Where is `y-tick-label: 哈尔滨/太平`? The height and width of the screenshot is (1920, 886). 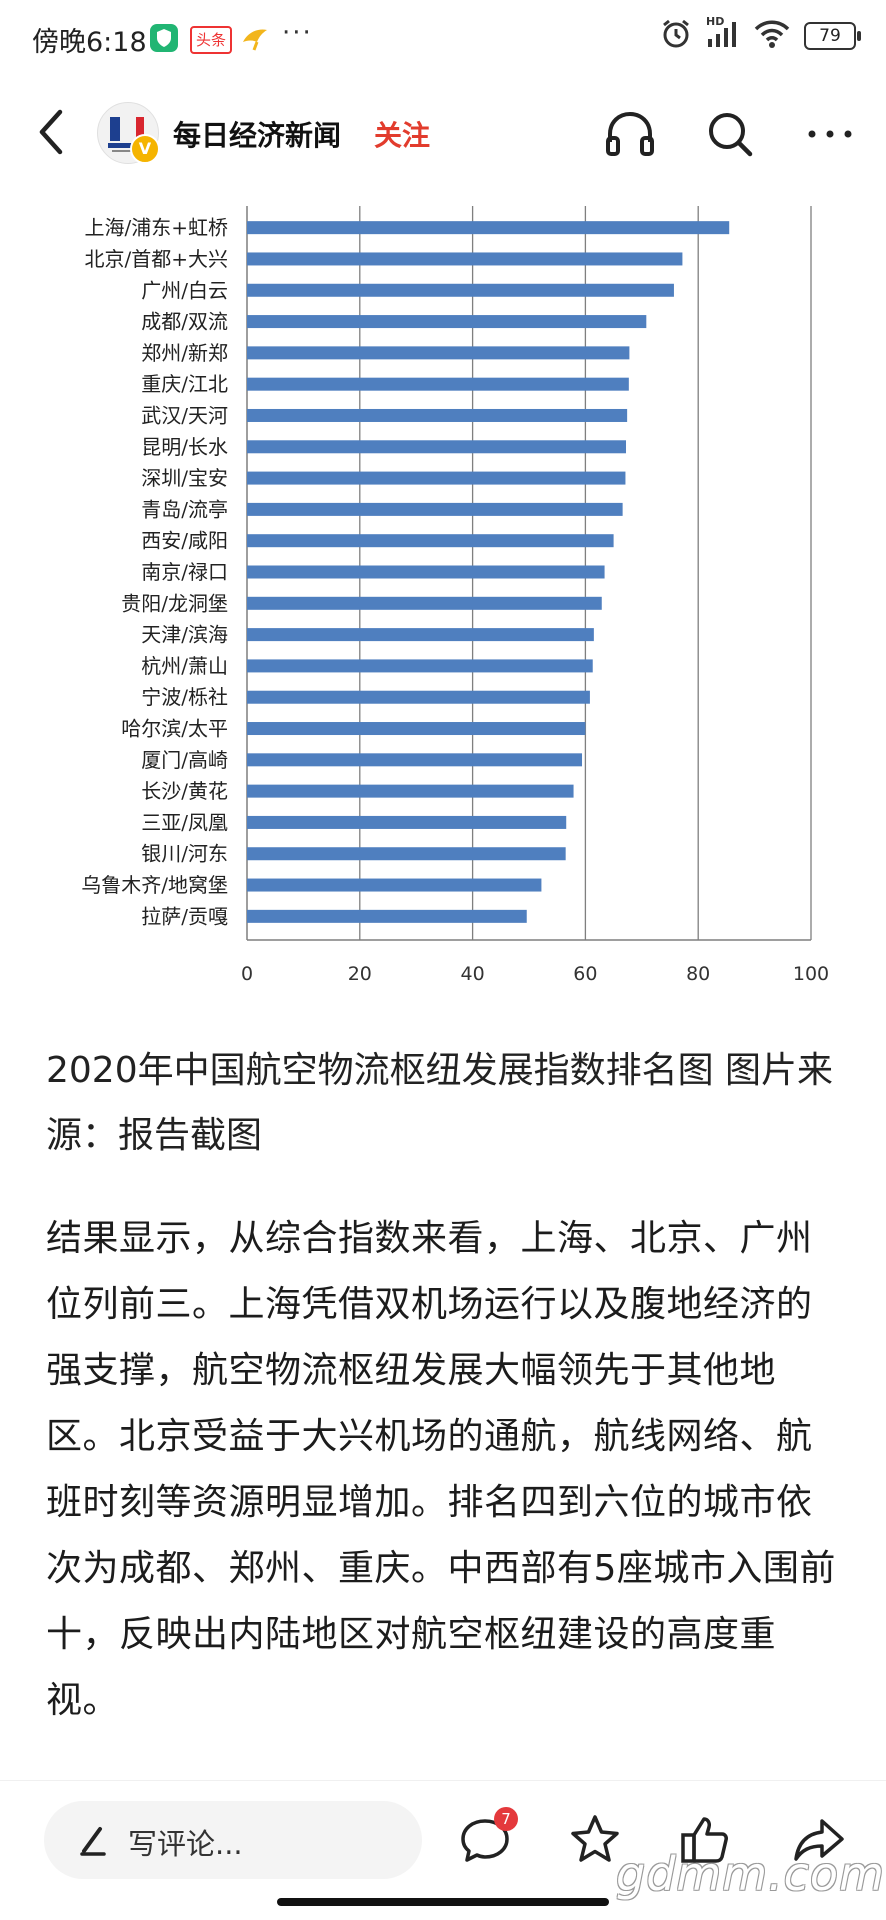
y-tick-label: 哈尔滨/太平 is located at coordinates (174, 729).